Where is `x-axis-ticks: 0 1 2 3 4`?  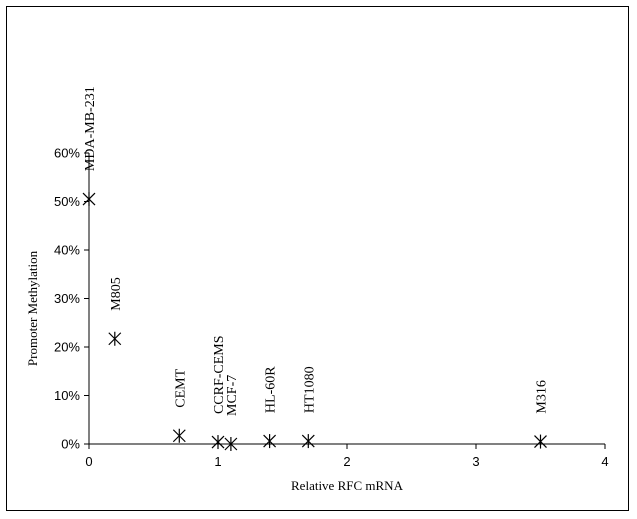 x-axis-ticks: 0 1 2 3 4 is located at coordinates (347, 456).